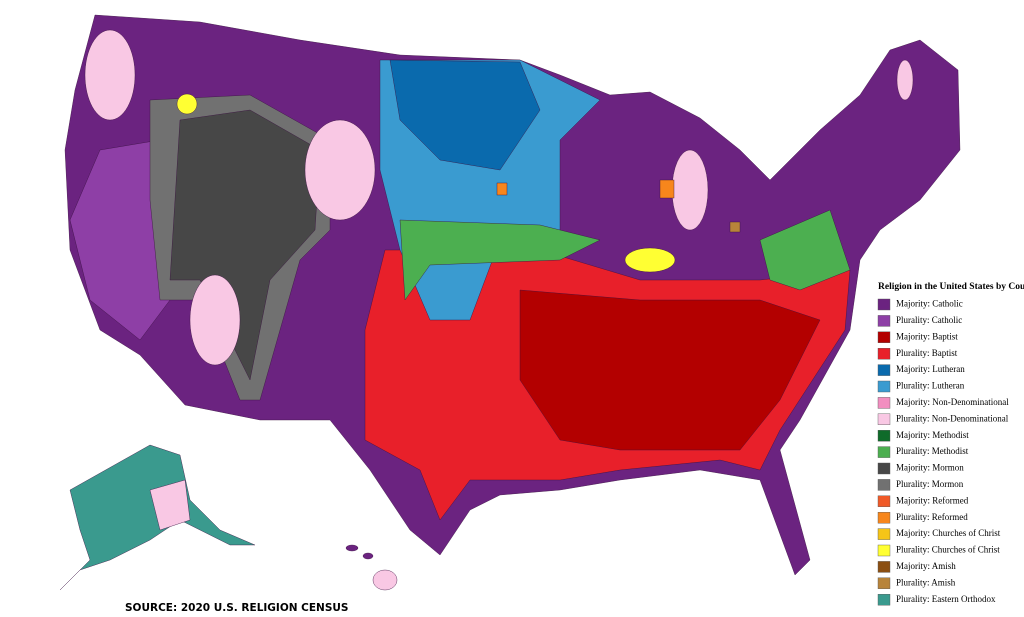  Describe the element at coordinates (929, 304) in the screenshot. I see `legend-label: Majority: Catholic` at that location.